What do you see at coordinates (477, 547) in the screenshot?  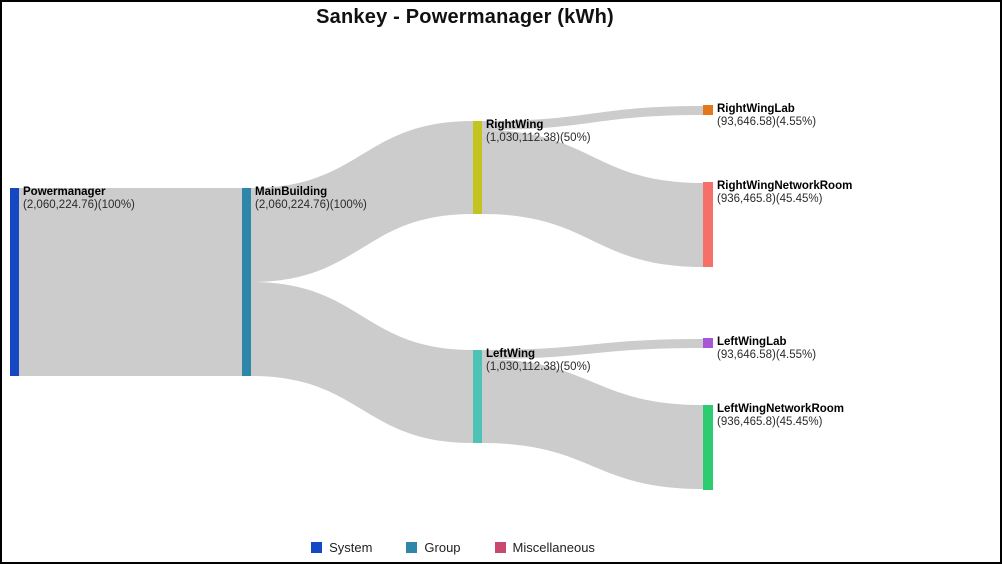 I see `legend: System Group Miscellaneous` at bounding box center [477, 547].